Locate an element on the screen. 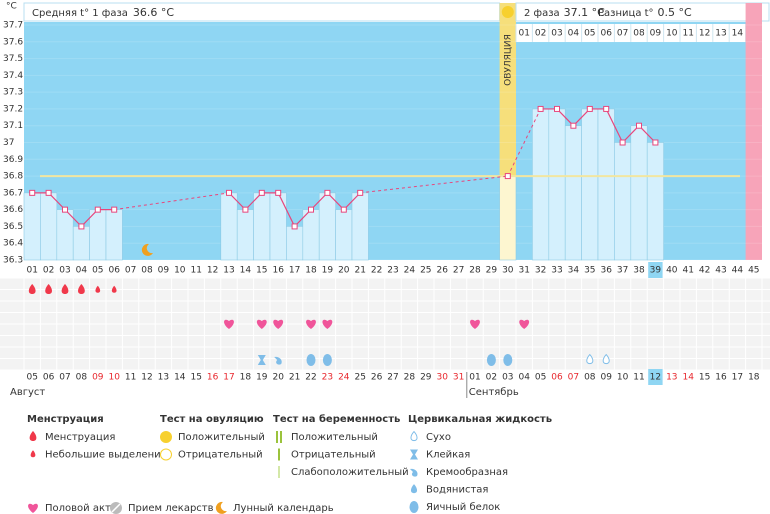 Image resolution: width=770 pixels, height=514 pixels. difference: Разница t° 0.5 °C is located at coordinates (645, 12).